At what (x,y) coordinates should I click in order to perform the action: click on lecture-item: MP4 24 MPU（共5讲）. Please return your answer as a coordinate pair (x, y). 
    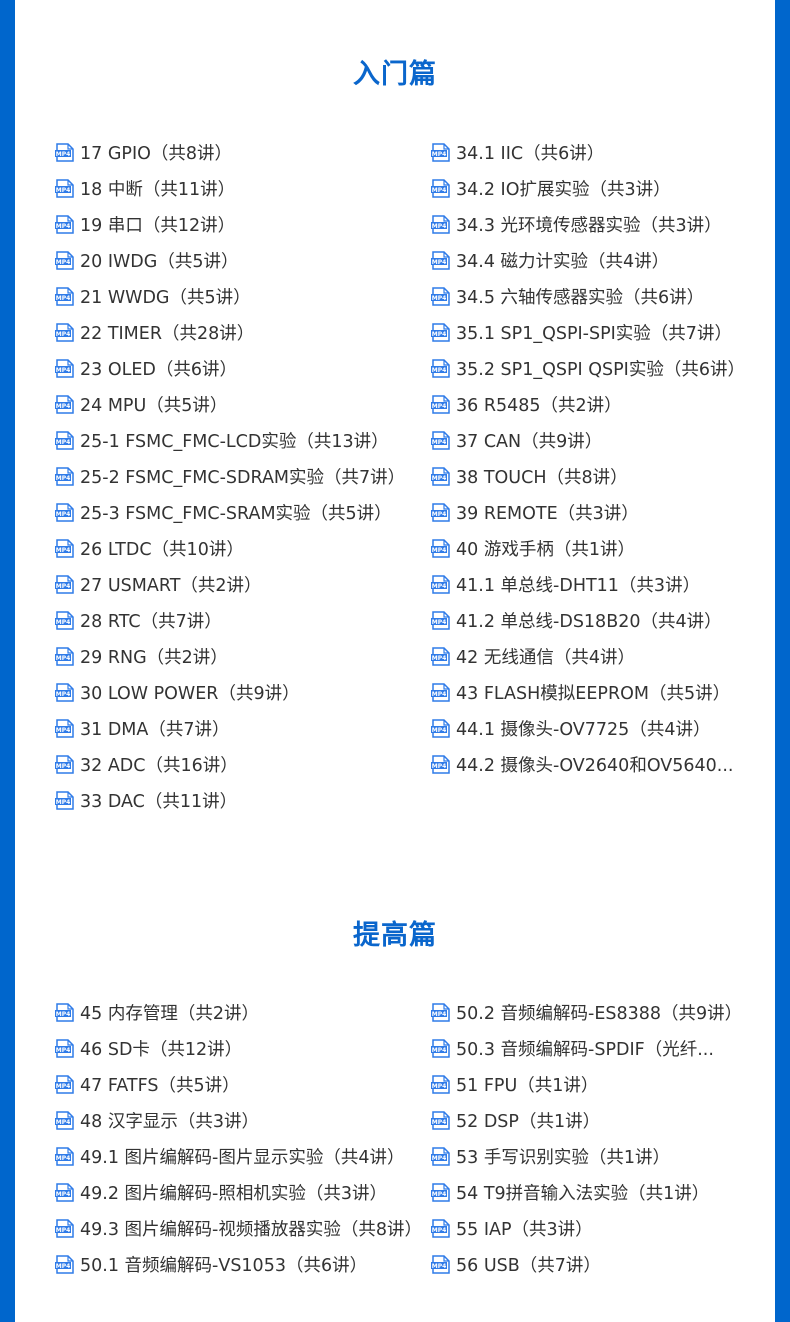
    Looking at the image, I should click on (230, 404).